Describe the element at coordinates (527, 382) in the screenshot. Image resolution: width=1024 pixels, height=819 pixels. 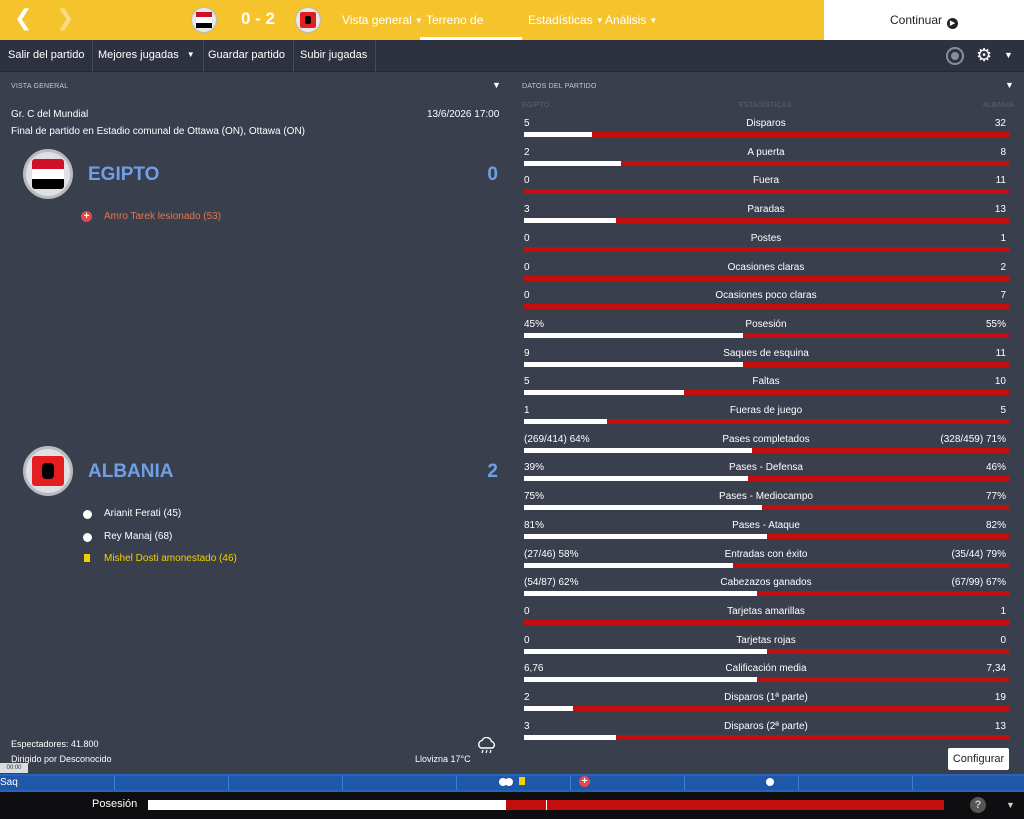
I see `stat-home-value: 5` at that location.